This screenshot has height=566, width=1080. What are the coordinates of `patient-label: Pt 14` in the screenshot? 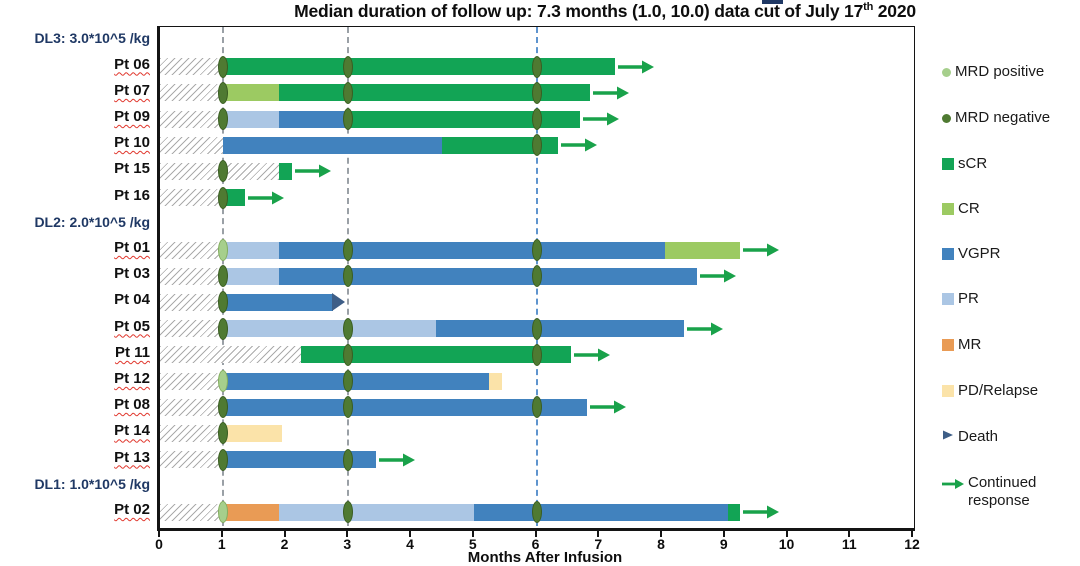 It's located at (75, 430).